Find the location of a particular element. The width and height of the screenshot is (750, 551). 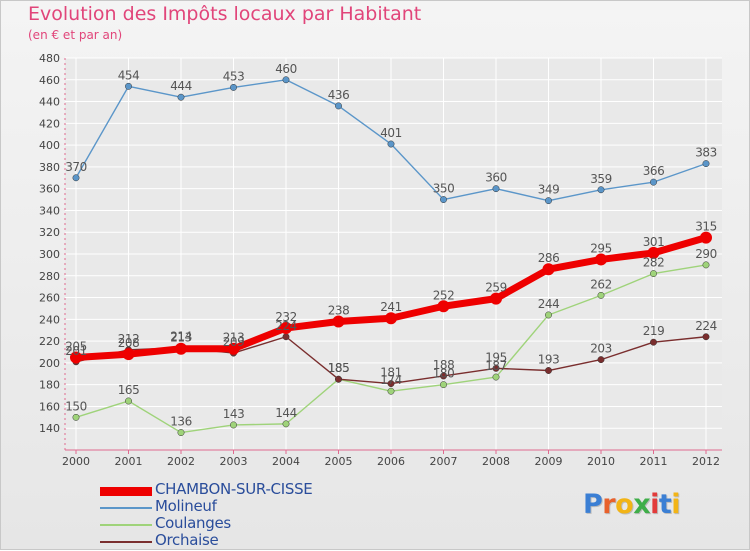

y-tick-label: 140 is located at coordinates (49, 428).